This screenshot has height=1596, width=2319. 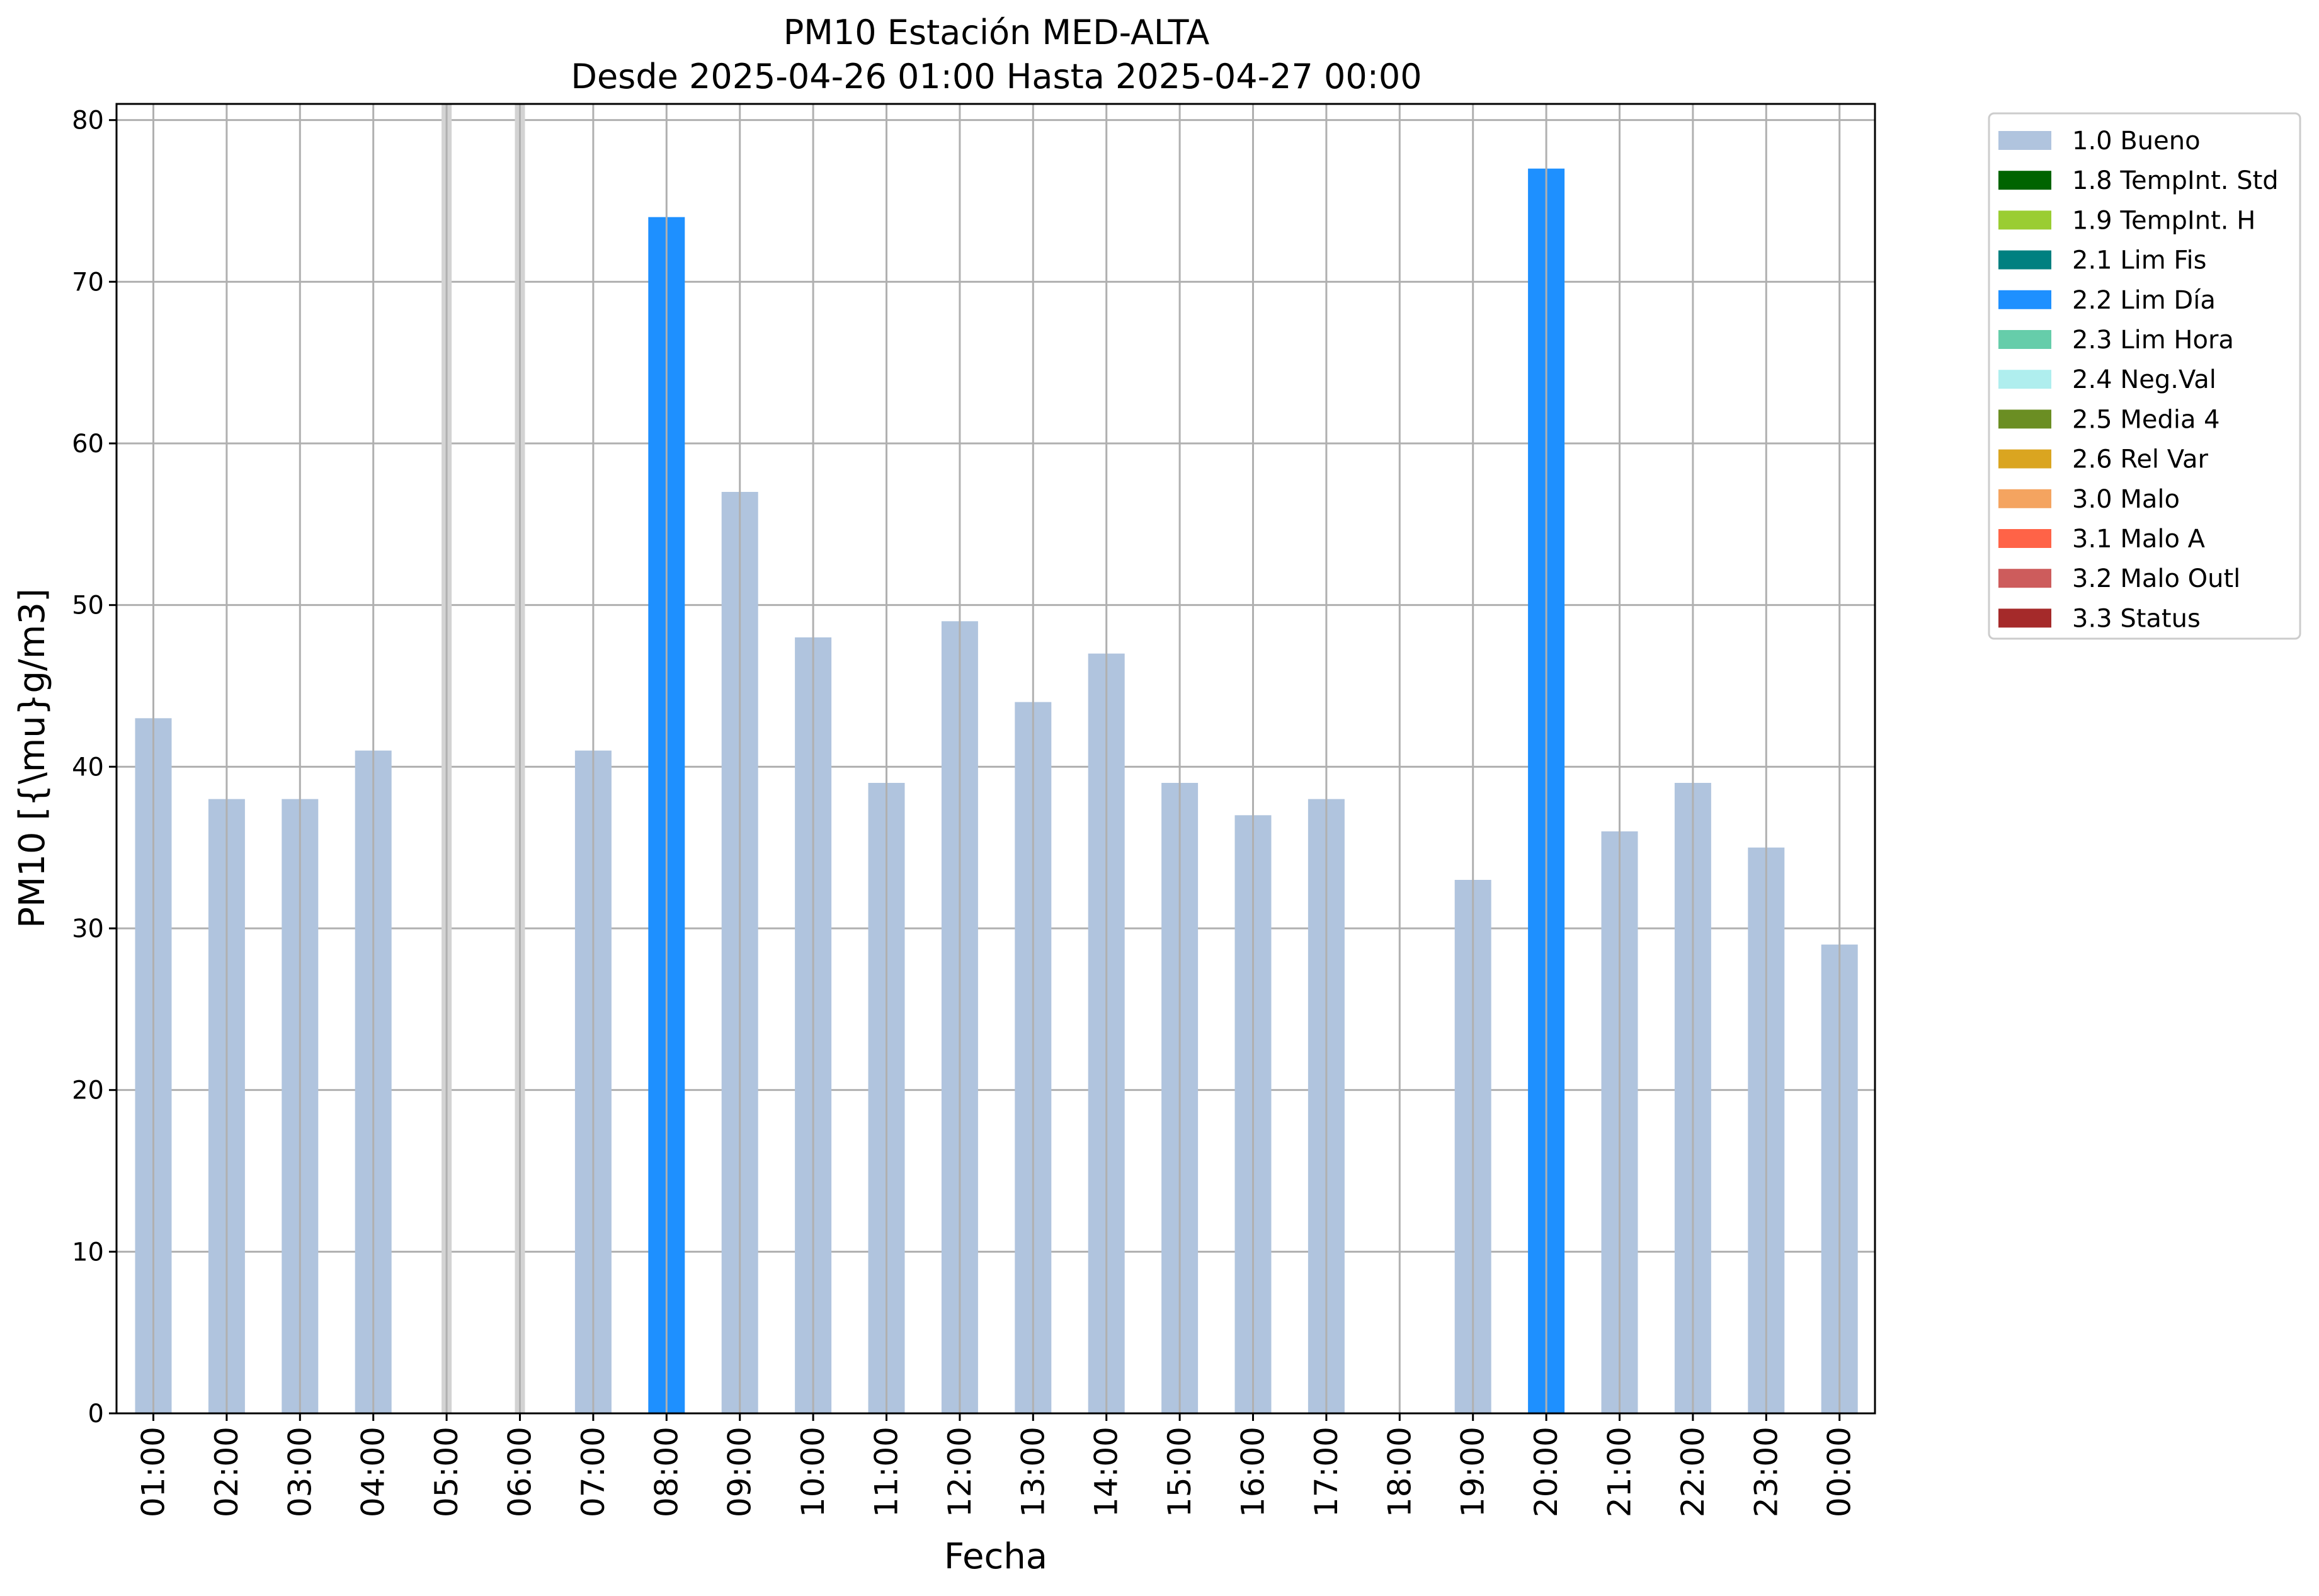 What do you see at coordinates (226, 1472) in the screenshot?
I see `x-tick-label: 02:00` at bounding box center [226, 1472].